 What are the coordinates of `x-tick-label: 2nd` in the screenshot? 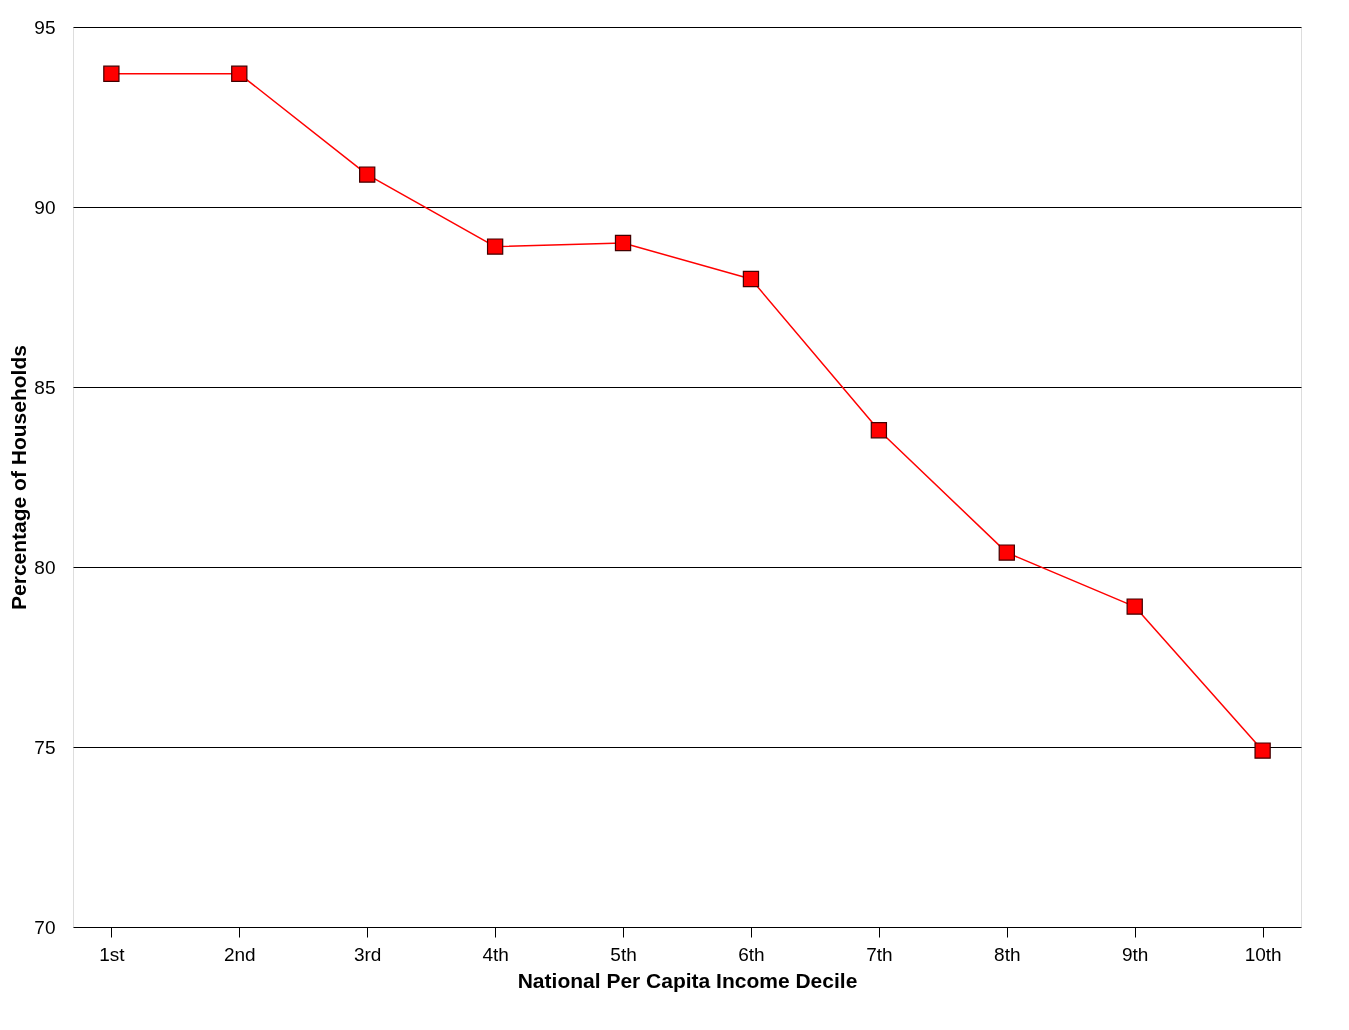 It's located at (239, 954).